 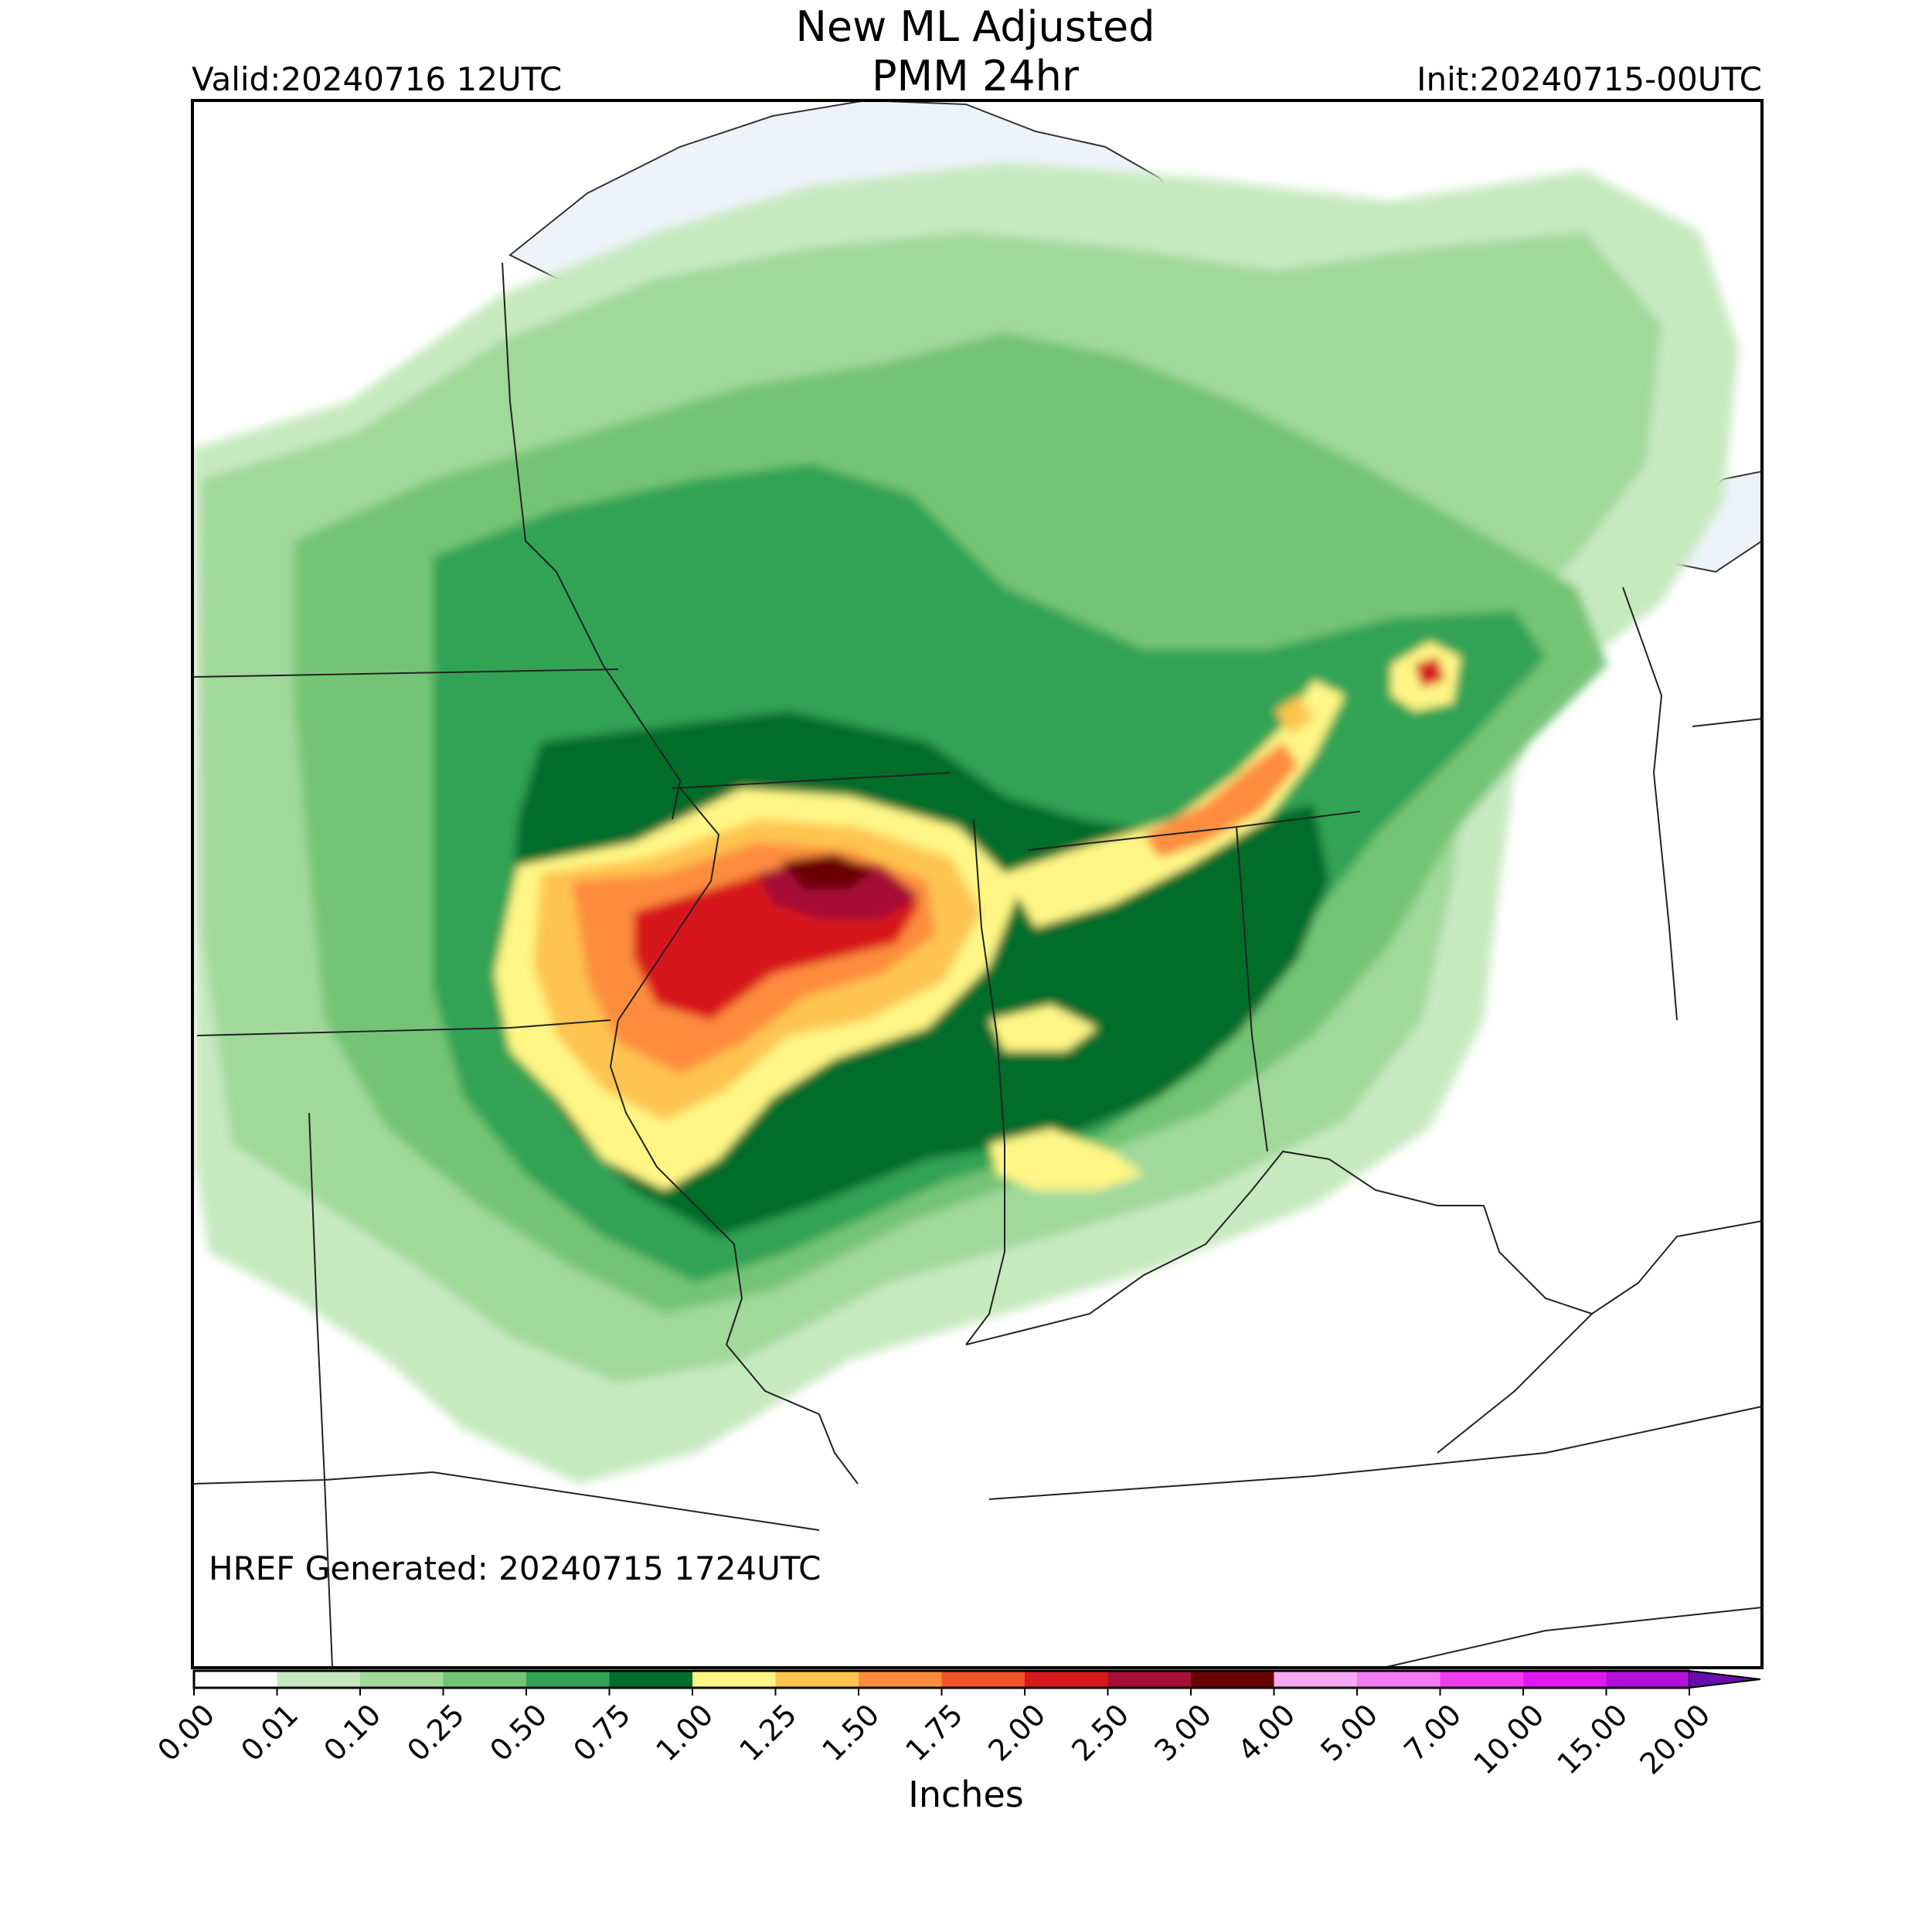 What do you see at coordinates (404, 1028) in the screenshot?
I see `border-ia-mo` at bounding box center [404, 1028].